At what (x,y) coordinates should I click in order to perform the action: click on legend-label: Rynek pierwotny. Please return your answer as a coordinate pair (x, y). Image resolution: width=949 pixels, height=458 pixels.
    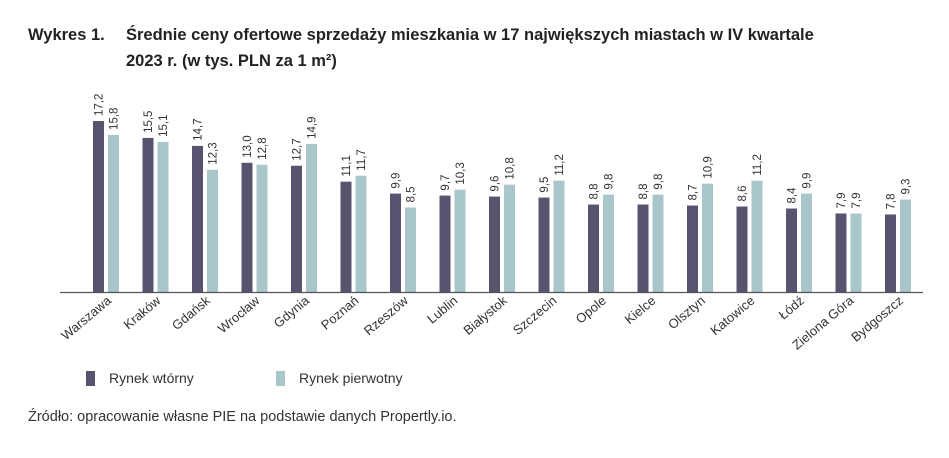
    Looking at the image, I should click on (351, 378).